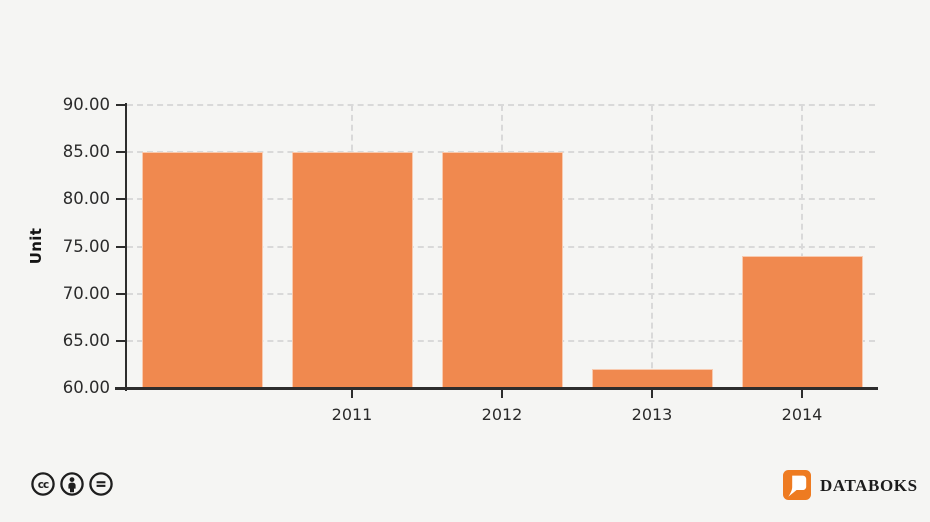 The width and height of the screenshot is (930, 522). I want to click on bar-2011, so click(352, 270).